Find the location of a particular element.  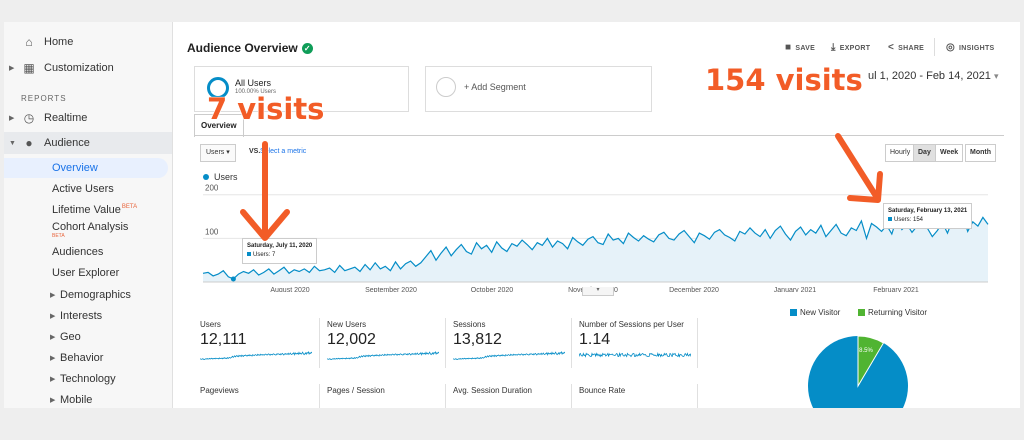

selected-item-highlight is located at coordinates (86, 168).